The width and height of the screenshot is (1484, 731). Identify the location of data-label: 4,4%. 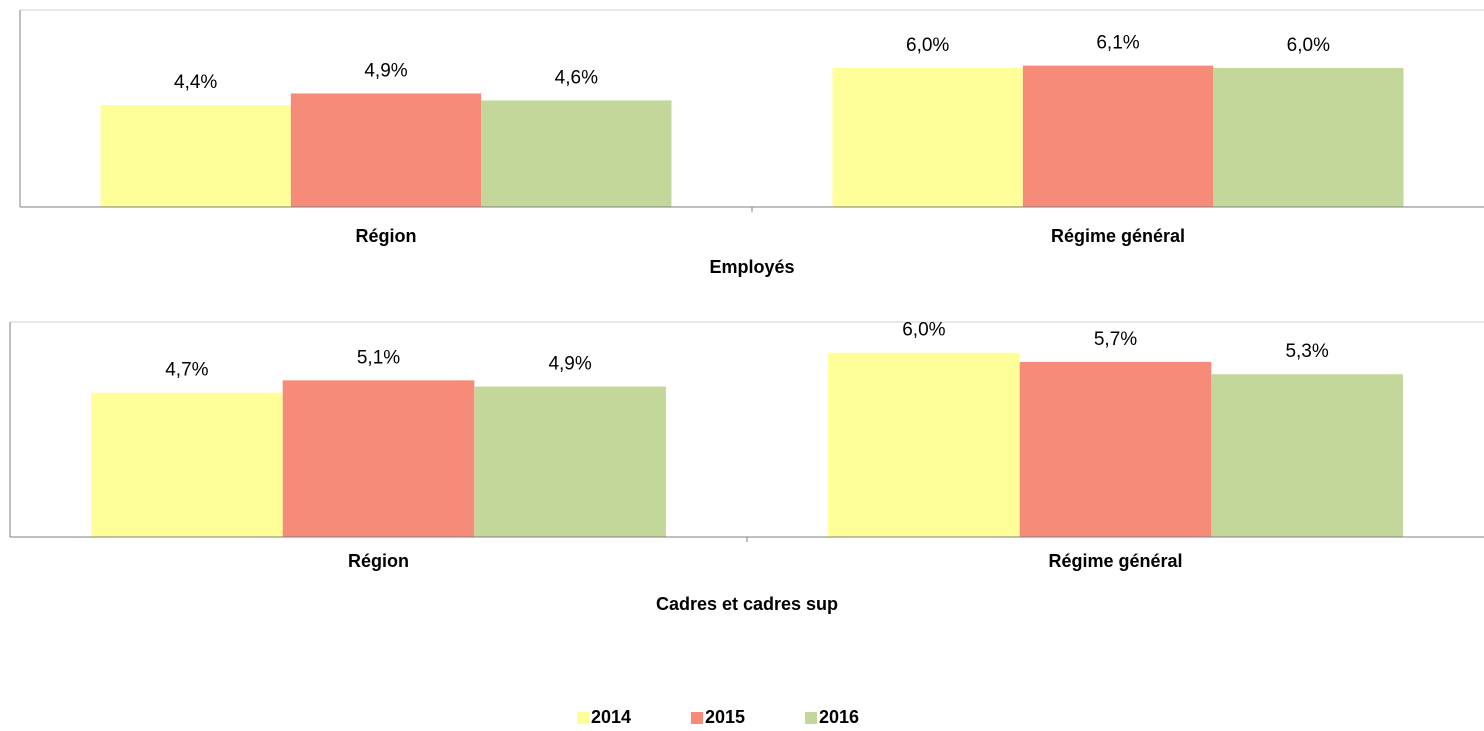
(195, 82).